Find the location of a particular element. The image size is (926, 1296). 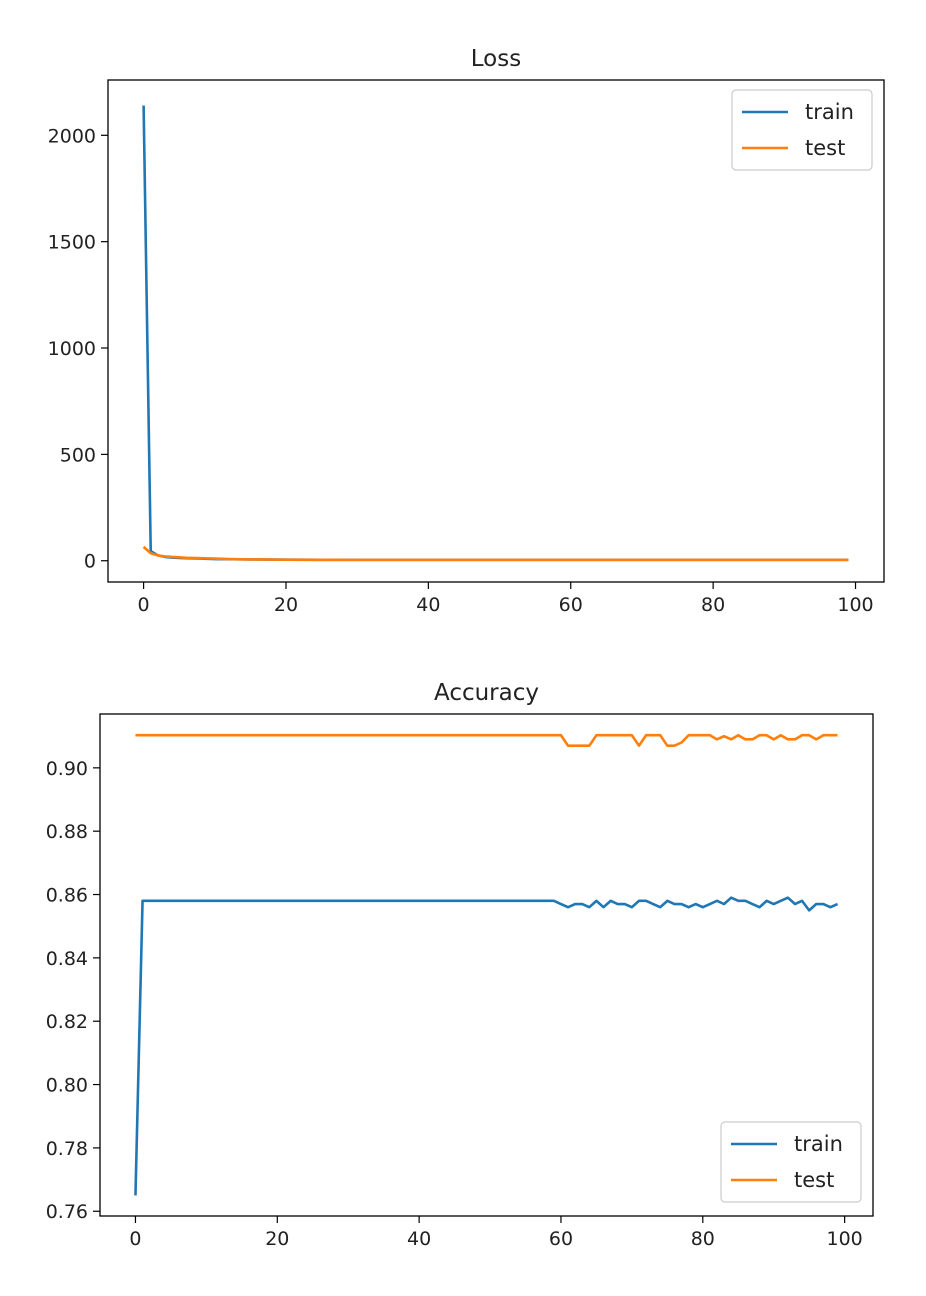

accuracy-y-tick-label: 0.84 is located at coordinates (67, 959).